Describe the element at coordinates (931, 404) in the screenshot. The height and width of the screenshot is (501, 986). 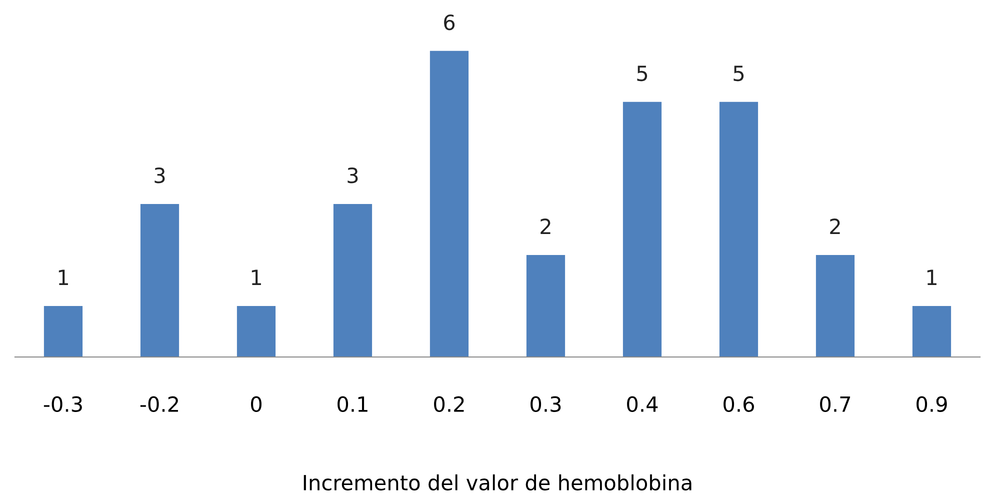
I see `x-tick-label: 0.9` at that location.